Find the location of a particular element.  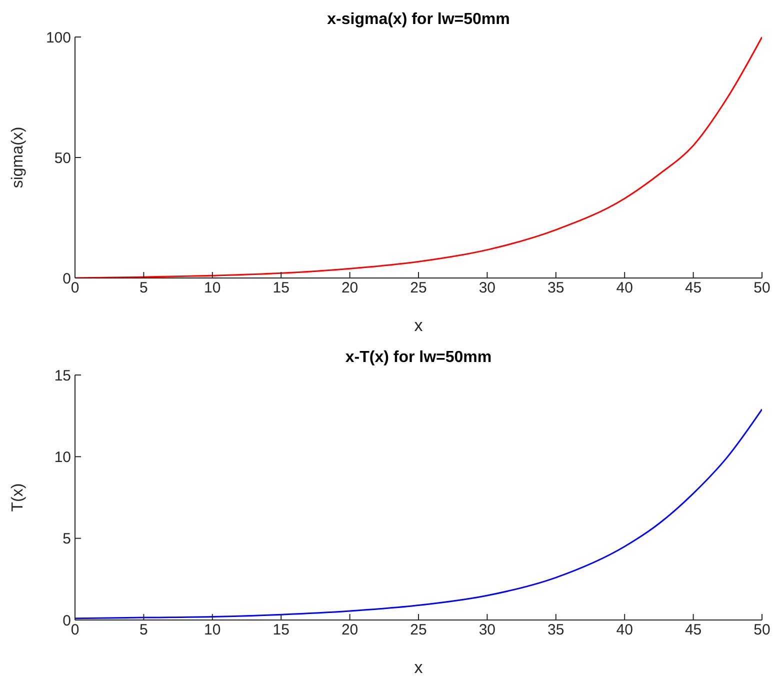

y-tick-label: 5 is located at coordinates (66, 539).